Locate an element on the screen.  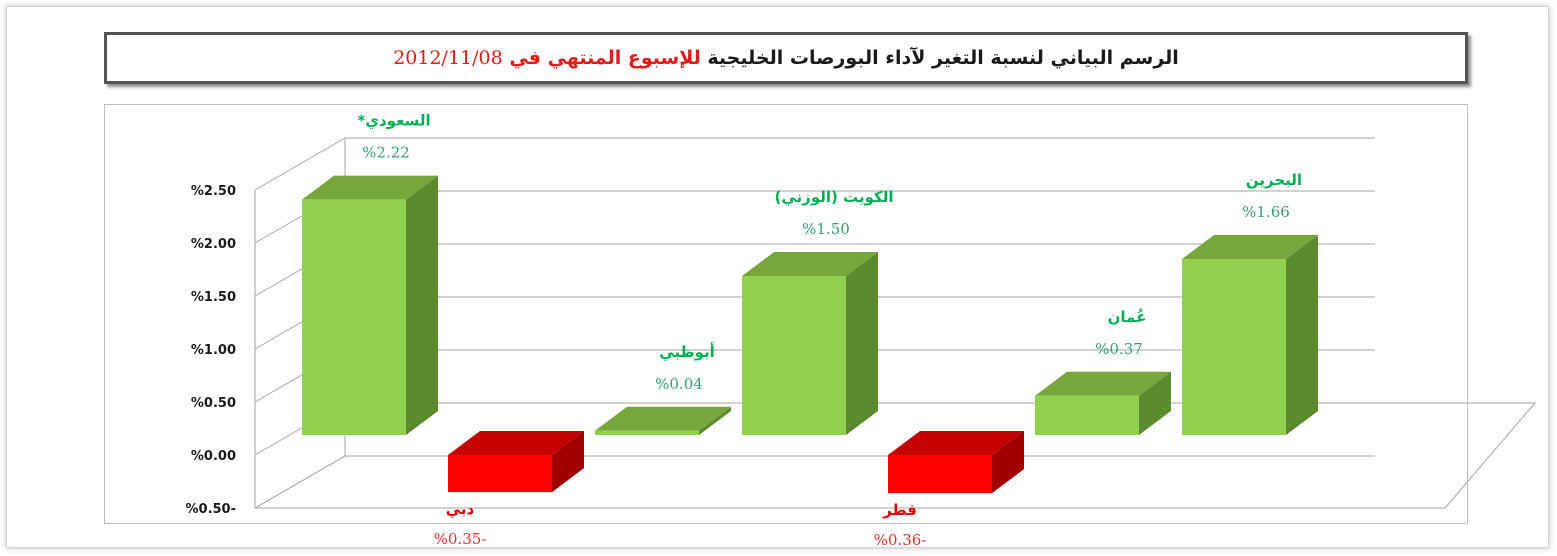
title-date: 2012/11/08 is located at coordinates (448, 58).